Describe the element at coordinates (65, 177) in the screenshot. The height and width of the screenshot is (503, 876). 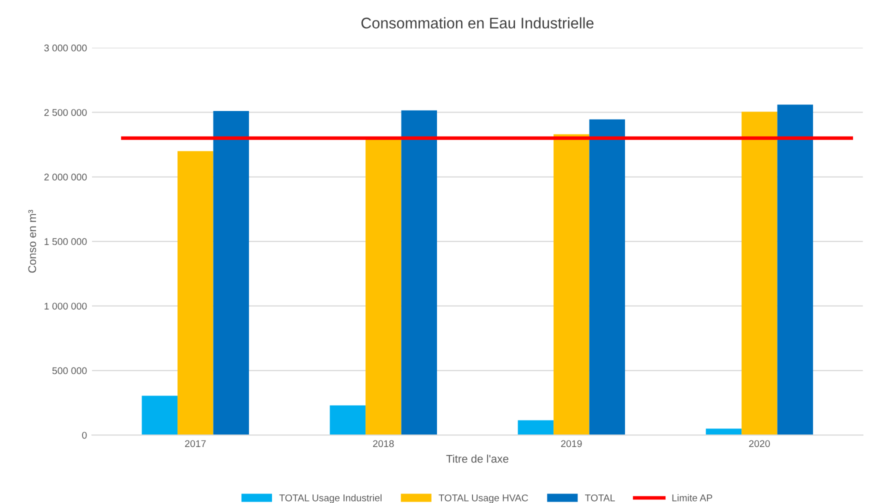
I see `y-tick-label: 2 000 000` at that location.